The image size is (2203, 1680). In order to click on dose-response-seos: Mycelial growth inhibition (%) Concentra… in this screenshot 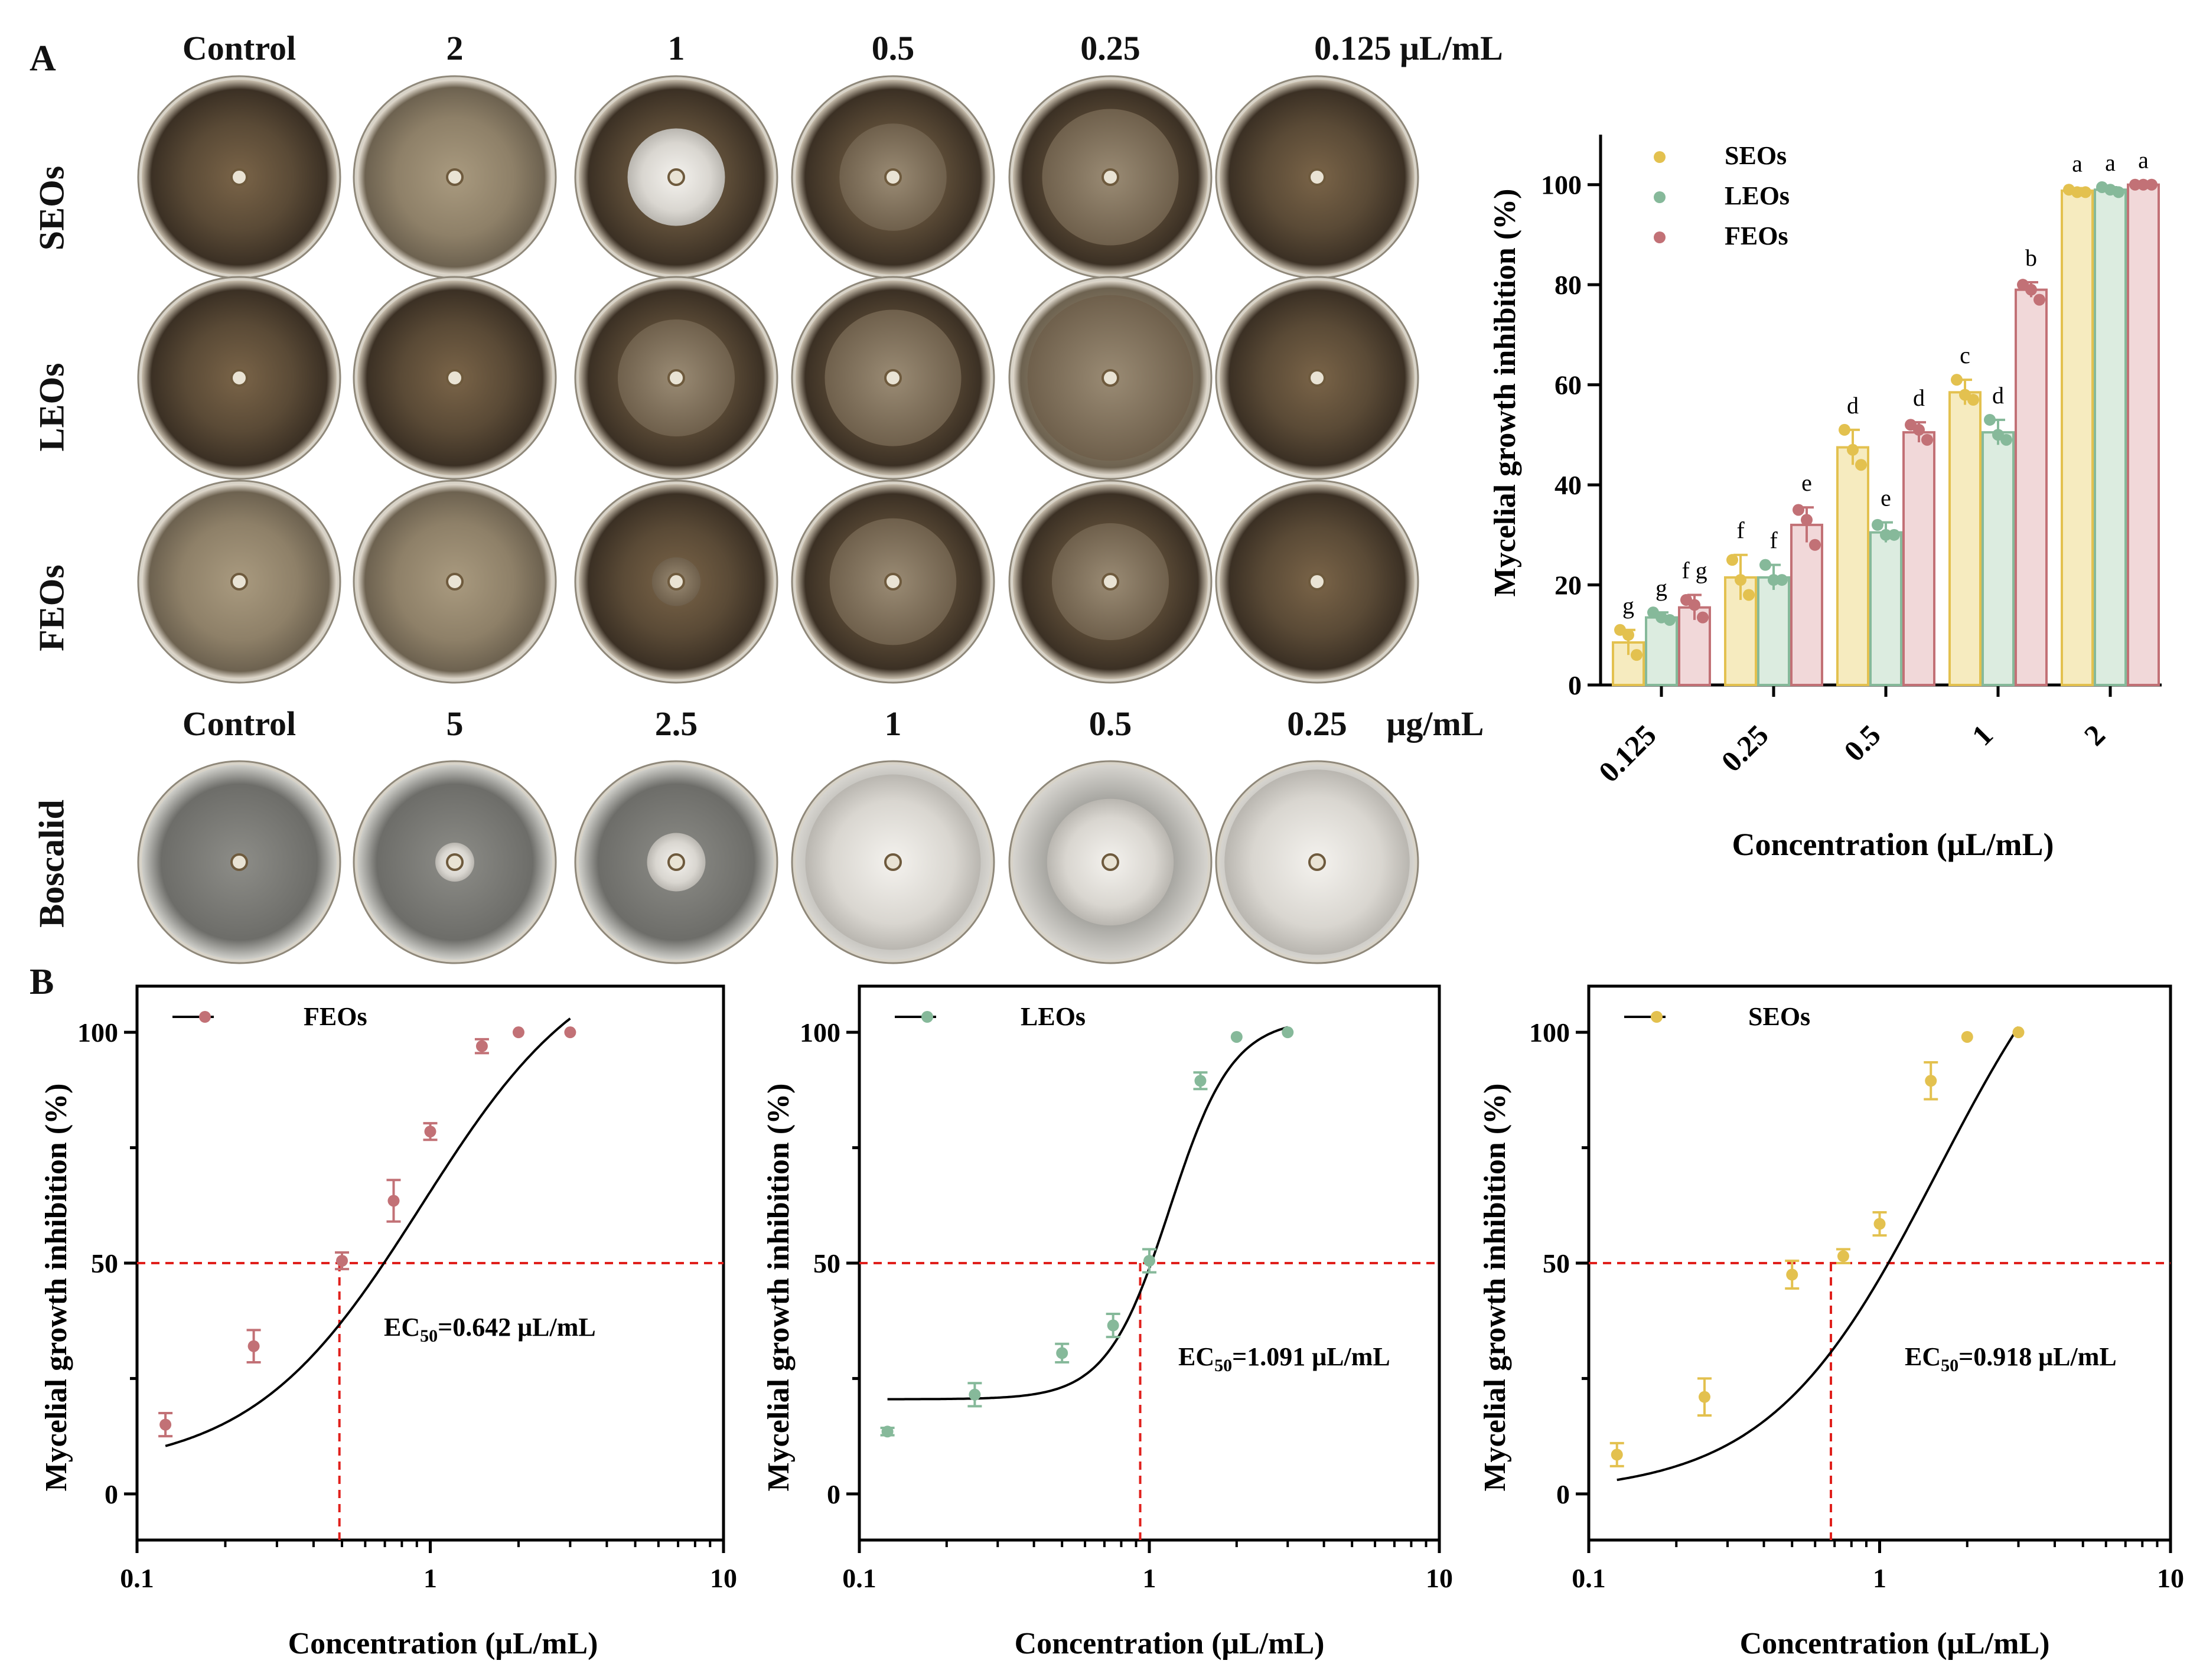, I will do `click(1831, 1322)`.